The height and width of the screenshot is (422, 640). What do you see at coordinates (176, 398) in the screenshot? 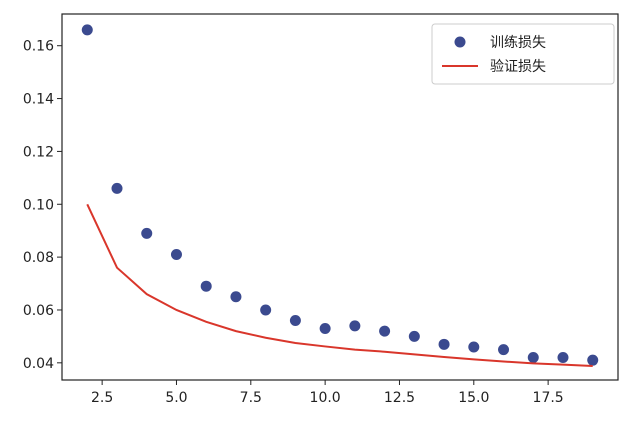
I see `x-tick-label: 5.0` at bounding box center [176, 398].